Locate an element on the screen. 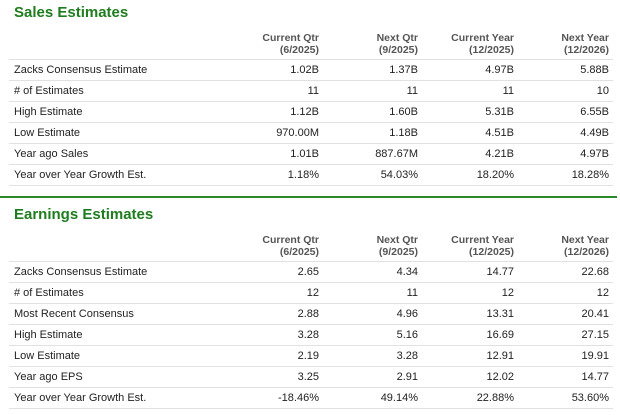 This screenshot has width=620, height=415. cell-next-year: 4.97B is located at coordinates (565, 153).